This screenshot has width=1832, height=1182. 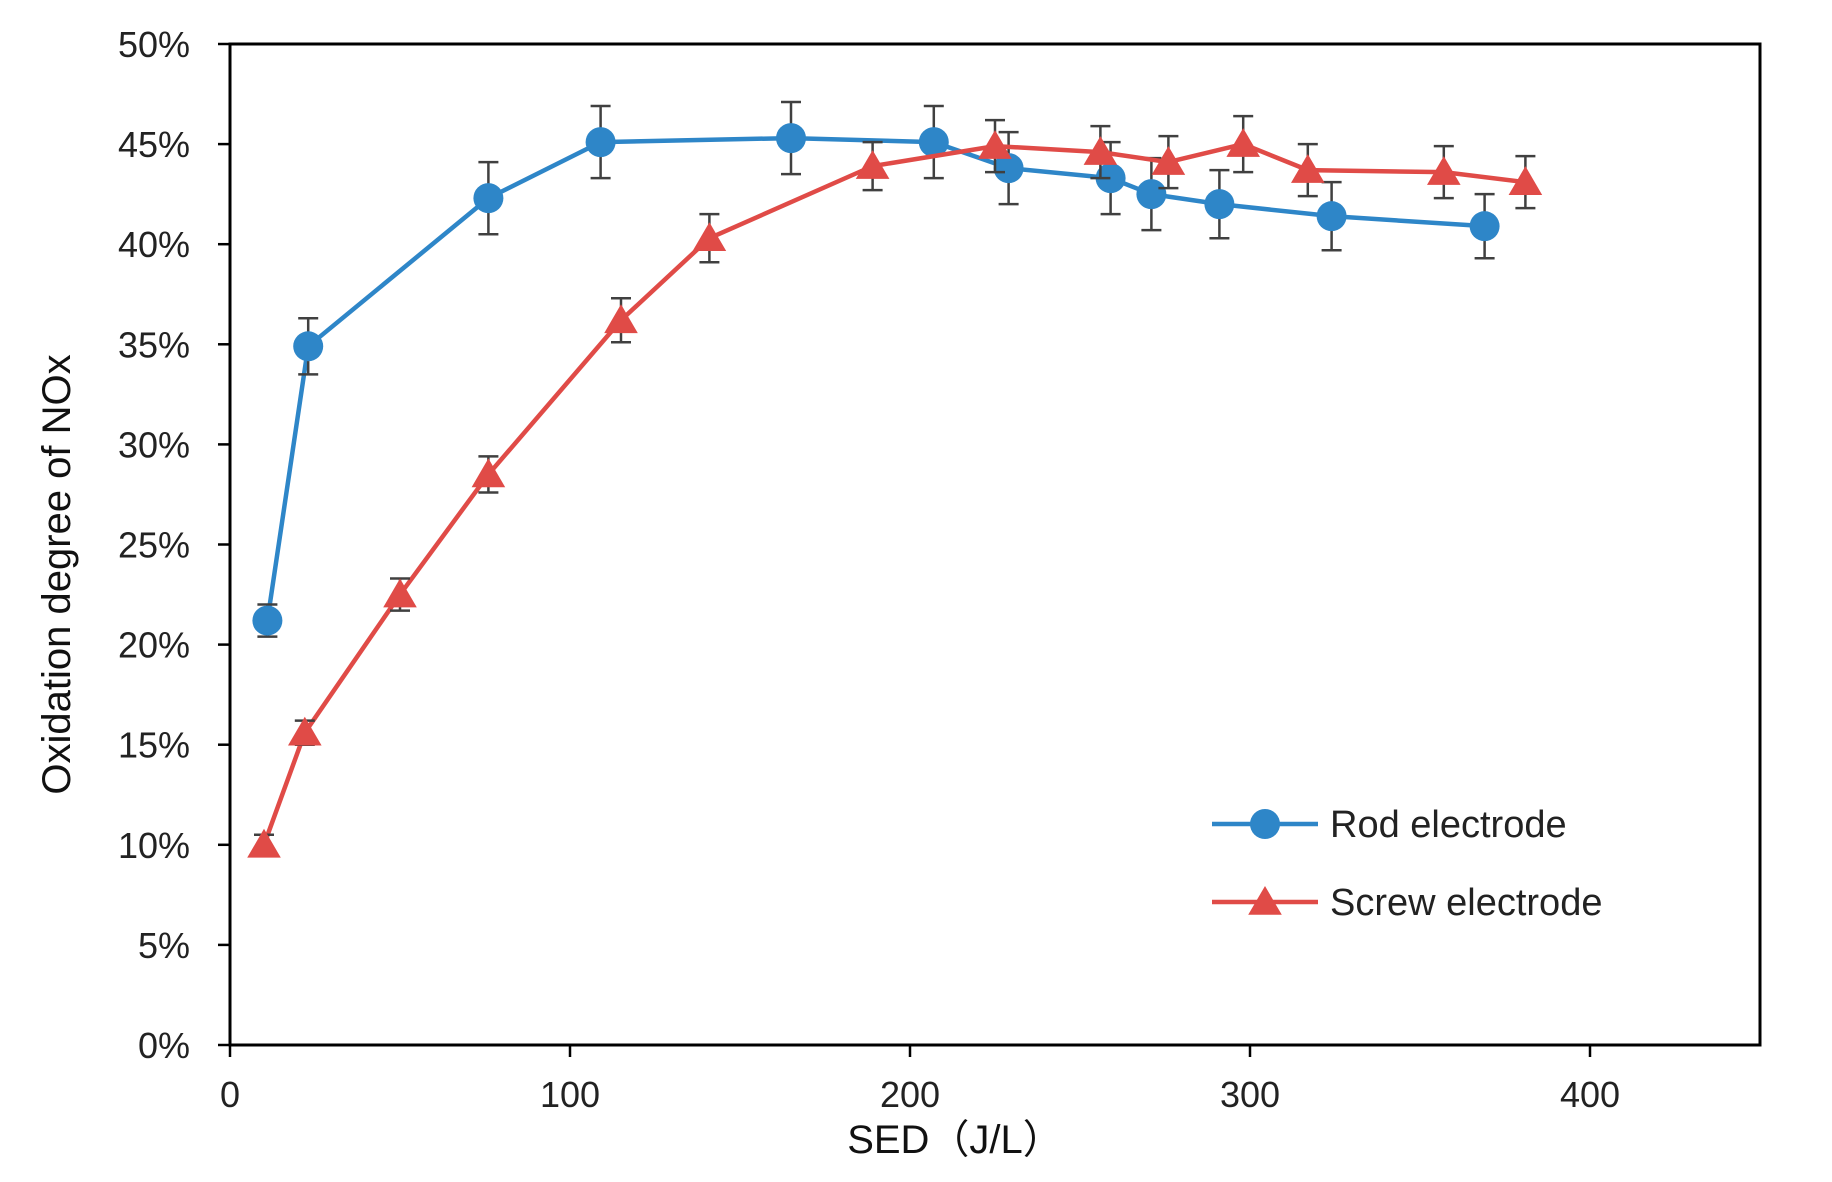 What do you see at coordinates (154, 444) in the screenshot?
I see `y-tick-label: 30%` at bounding box center [154, 444].